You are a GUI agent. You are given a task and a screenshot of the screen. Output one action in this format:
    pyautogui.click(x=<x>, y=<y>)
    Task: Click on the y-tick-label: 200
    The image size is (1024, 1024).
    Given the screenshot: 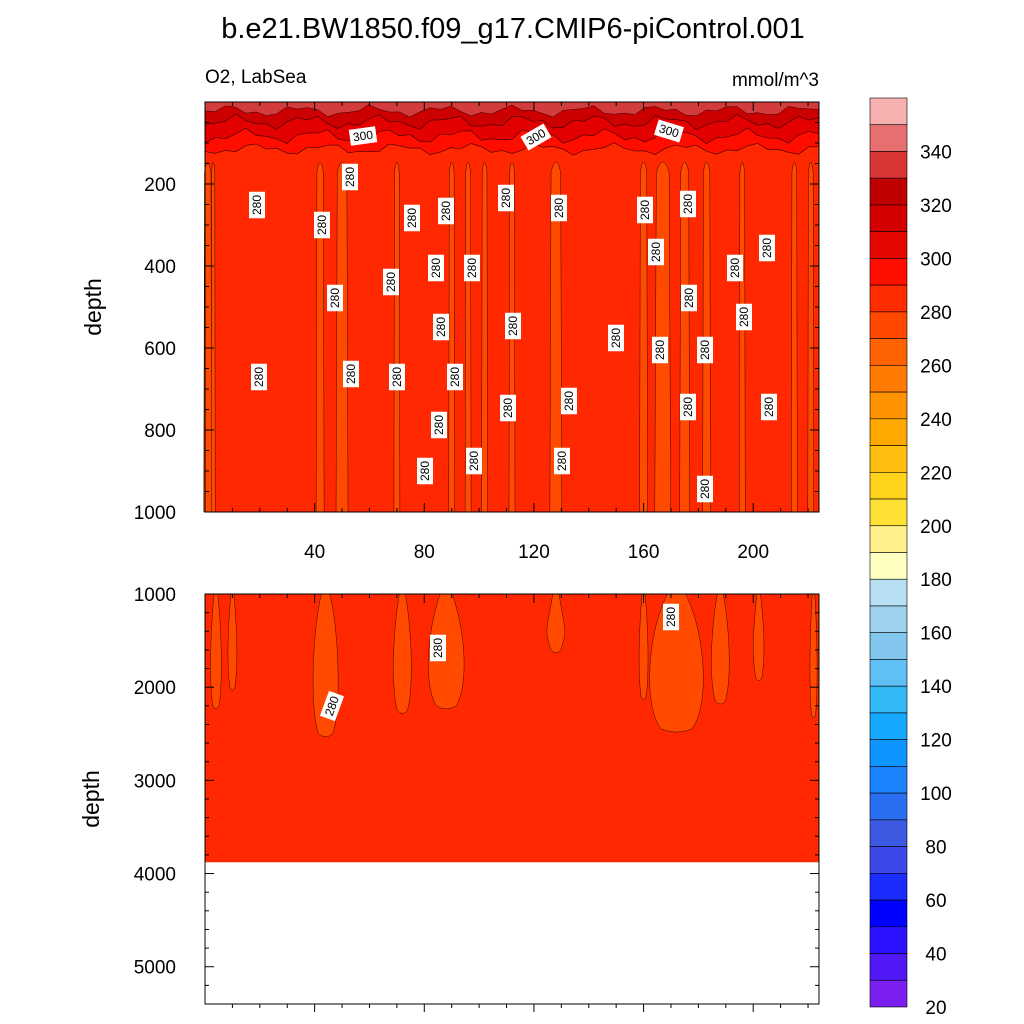 What is the action you would take?
    pyautogui.click(x=160, y=185)
    